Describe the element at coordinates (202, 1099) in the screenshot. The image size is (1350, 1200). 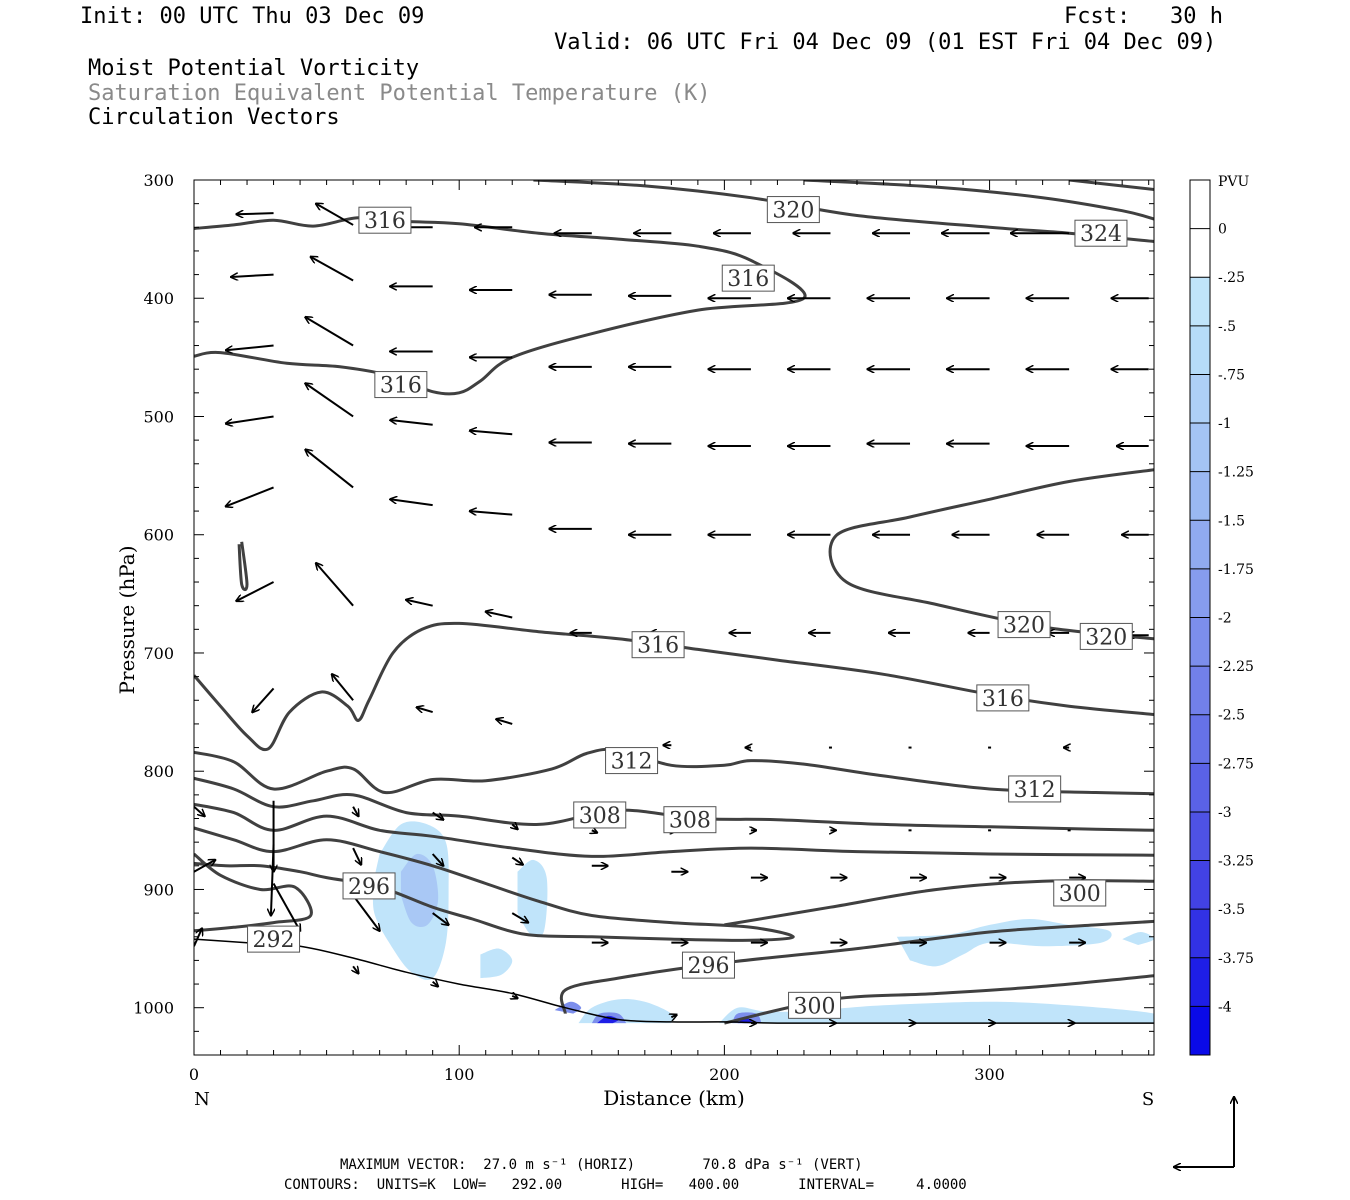
I see `x-axis-end-label-north: N` at that location.